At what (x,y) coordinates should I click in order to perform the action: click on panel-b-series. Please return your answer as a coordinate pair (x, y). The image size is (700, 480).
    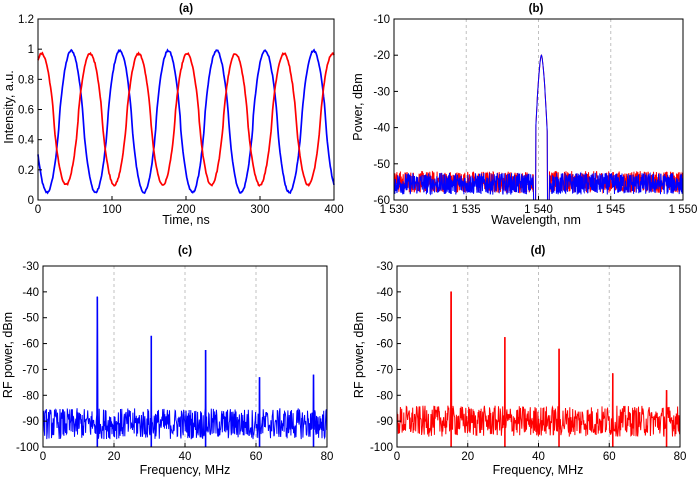
    Looking at the image, I should click on (538, 127).